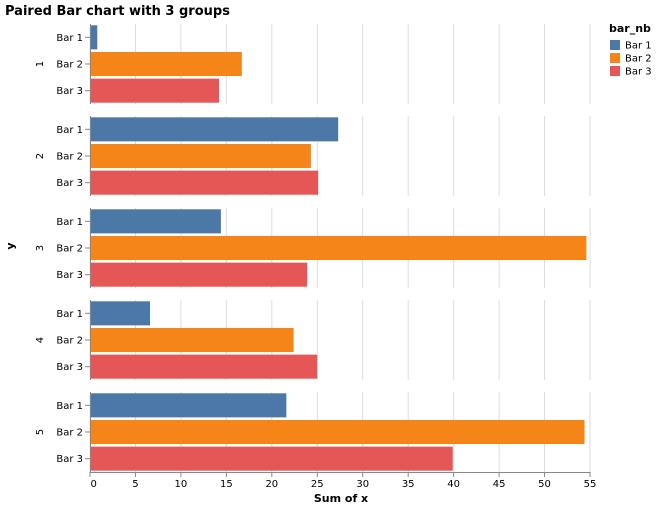  What do you see at coordinates (226, 484) in the screenshot?
I see `x-tick-label: 15` at bounding box center [226, 484].